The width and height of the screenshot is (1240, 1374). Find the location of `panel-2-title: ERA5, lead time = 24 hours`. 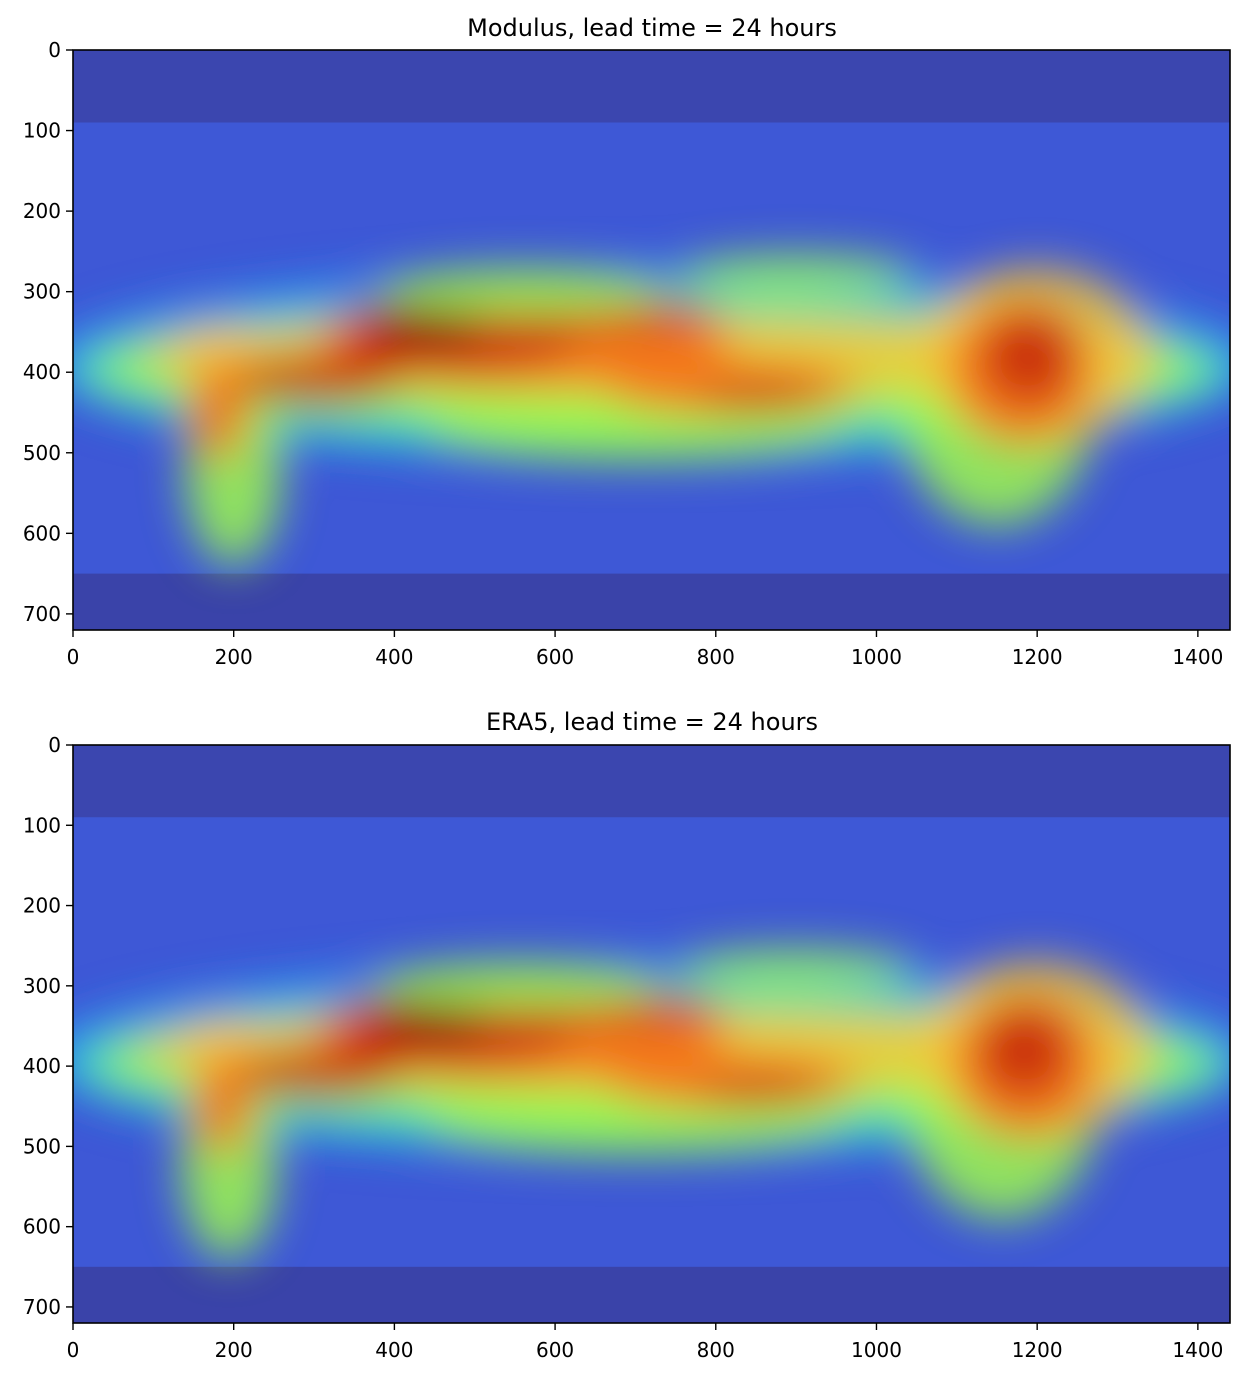

panel-2-title: ERA5, lead time = 24 hours is located at coordinates (652, 722).